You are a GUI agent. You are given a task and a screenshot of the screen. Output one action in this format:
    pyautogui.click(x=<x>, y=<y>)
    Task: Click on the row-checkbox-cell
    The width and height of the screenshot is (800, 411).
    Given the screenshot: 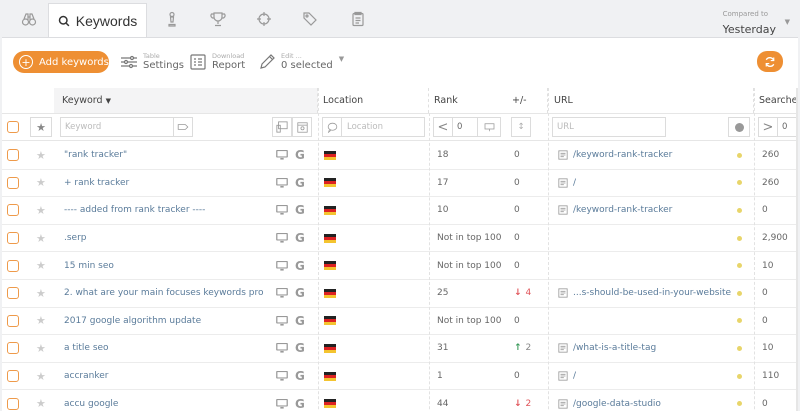 What is the action you would take?
    pyautogui.click(x=13, y=155)
    